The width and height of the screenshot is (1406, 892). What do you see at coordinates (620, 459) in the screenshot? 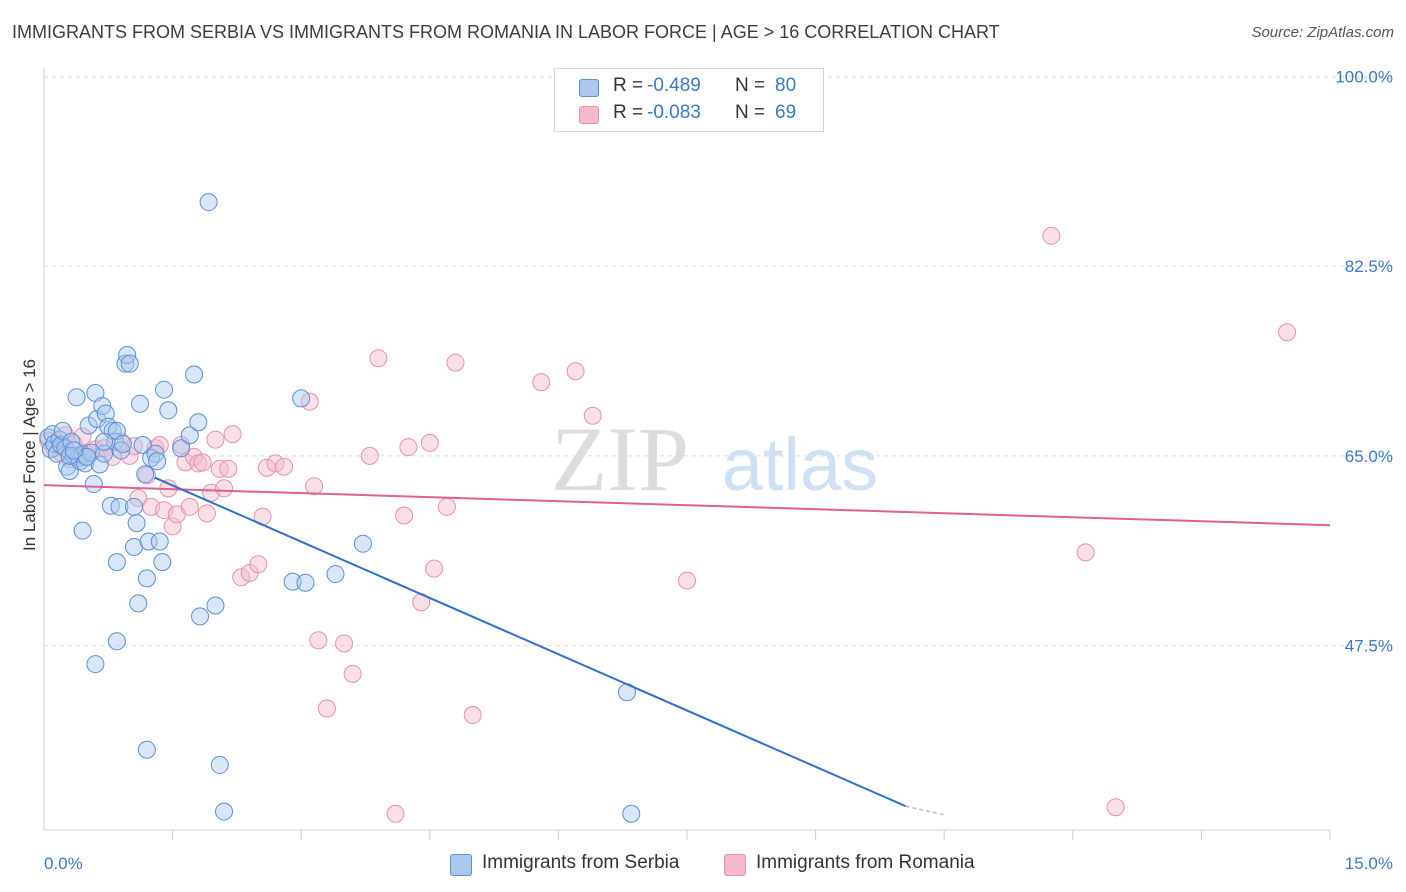
I see `watermark-zip: ZIP` at bounding box center [620, 459].